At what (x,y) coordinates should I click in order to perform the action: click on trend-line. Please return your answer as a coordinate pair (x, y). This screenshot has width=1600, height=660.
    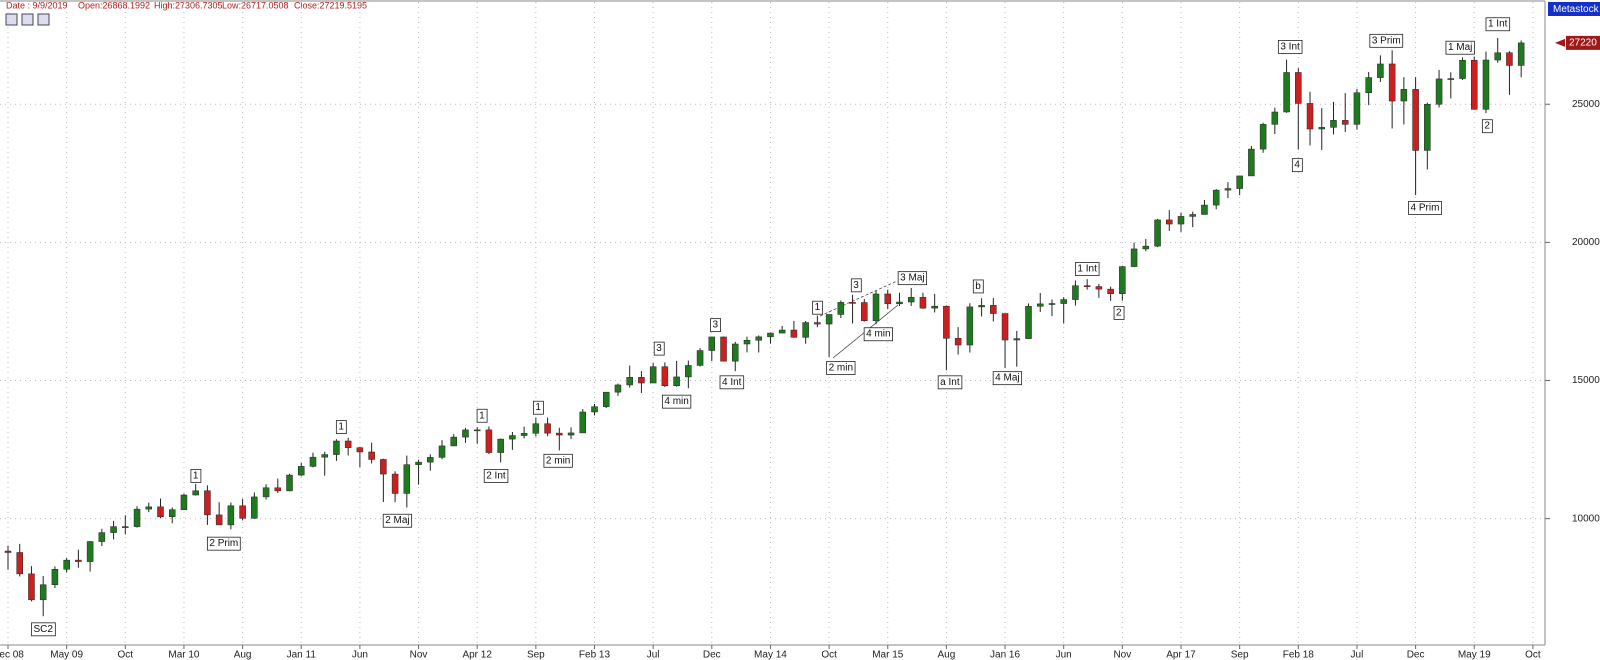
    Looking at the image, I should click on (858, 298).